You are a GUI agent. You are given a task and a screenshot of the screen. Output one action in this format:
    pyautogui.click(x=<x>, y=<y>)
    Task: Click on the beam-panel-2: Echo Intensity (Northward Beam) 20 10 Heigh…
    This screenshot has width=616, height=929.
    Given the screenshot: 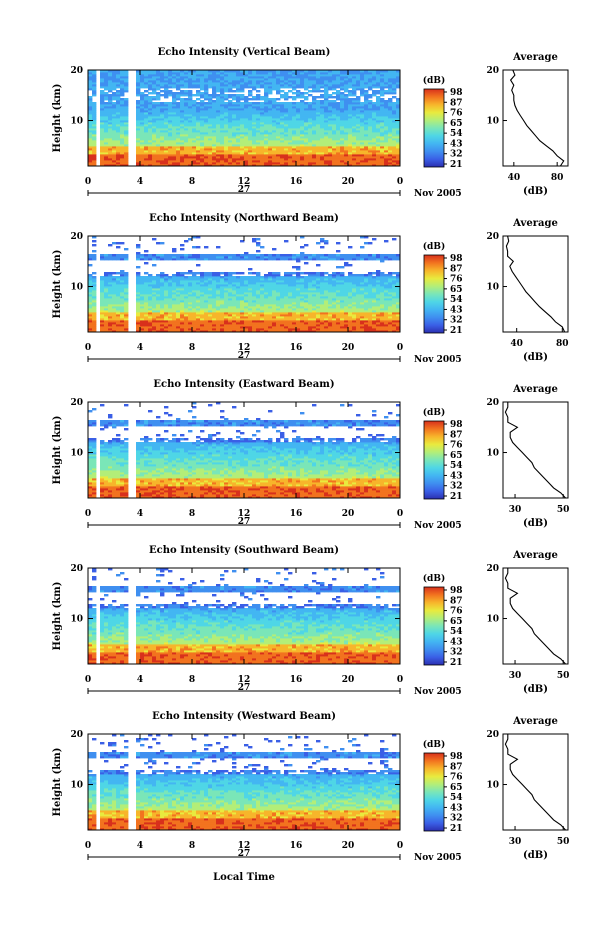 What is the action you would take?
    pyautogui.click(x=310, y=289)
    